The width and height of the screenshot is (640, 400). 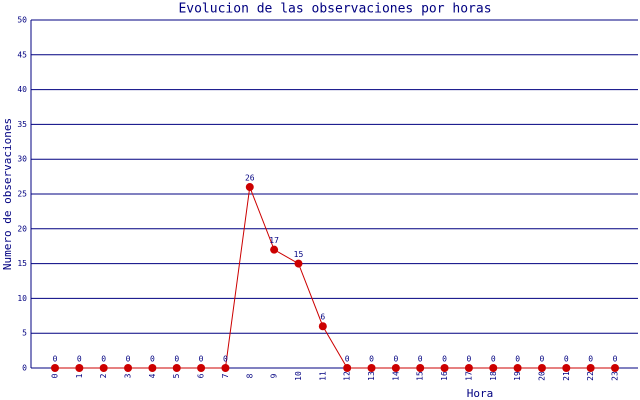 What do you see at coordinates (493, 376) in the screenshot?
I see `x-tick-label: 18` at bounding box center [493, 376].